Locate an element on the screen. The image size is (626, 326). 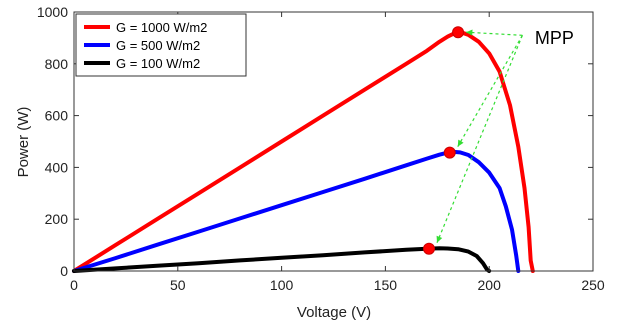
x-tick-label-1: 50 is located at coordinates (178, 285).